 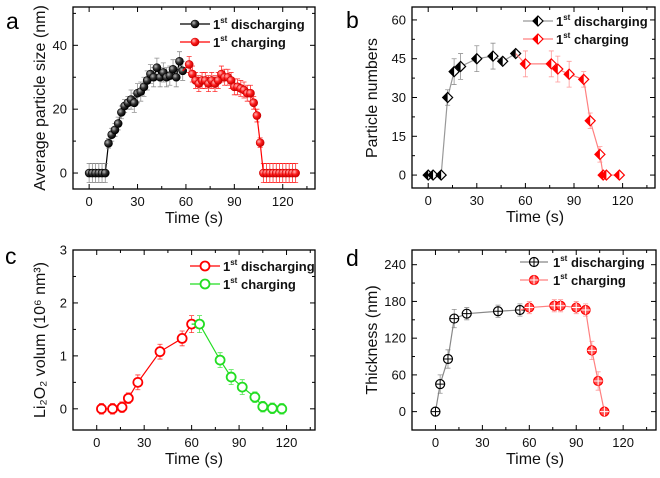 What do you see at coordinates (12, 21) in the screenshot?
I see `panel-label-a: a` at bounding box center [12, 21].